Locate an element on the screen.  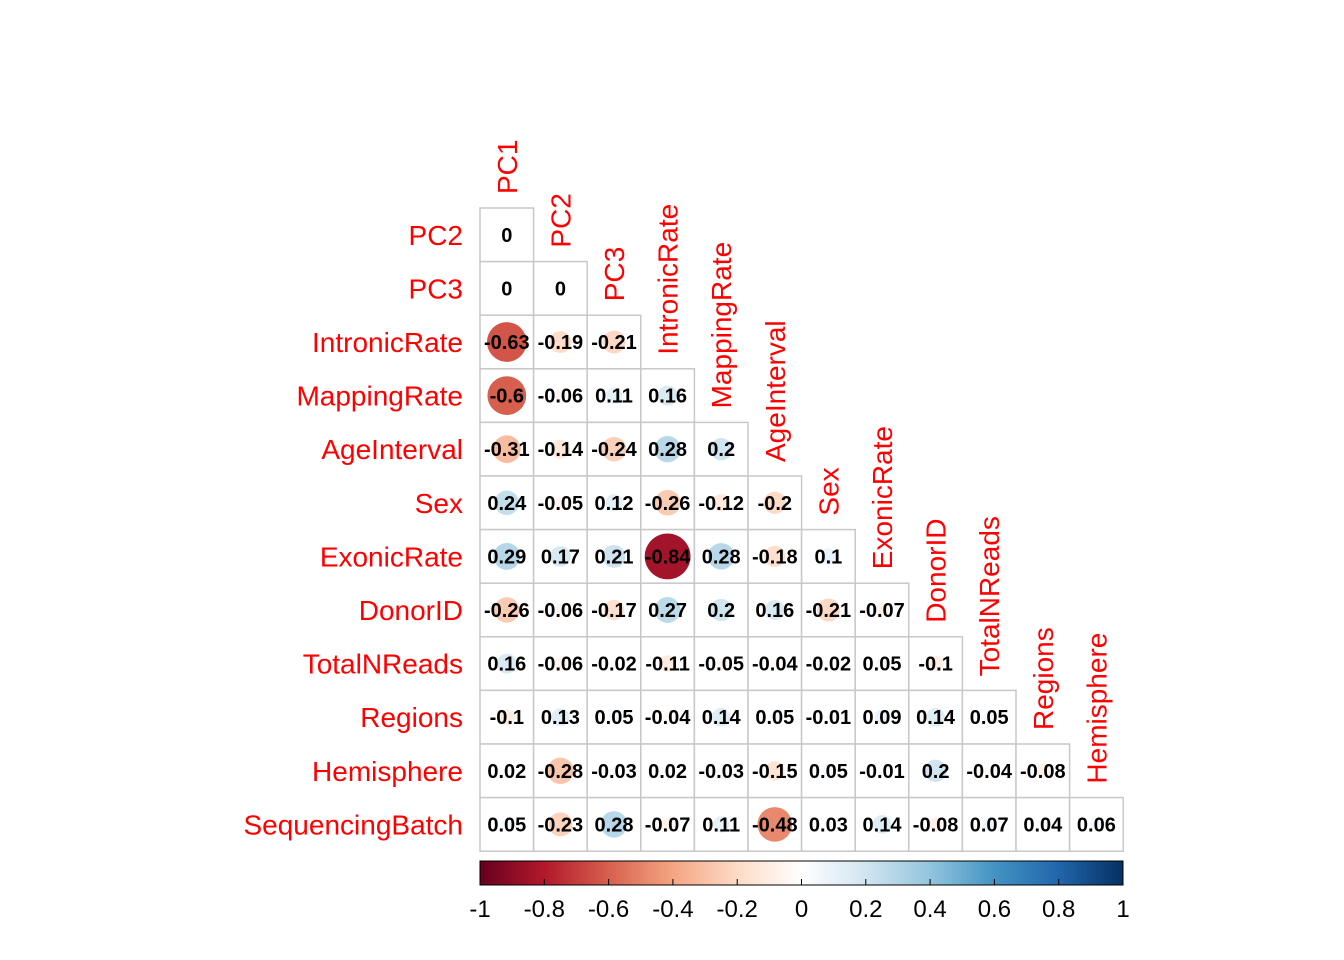
correlation-value-label: 0.07 is located at coordinates (989, 825).